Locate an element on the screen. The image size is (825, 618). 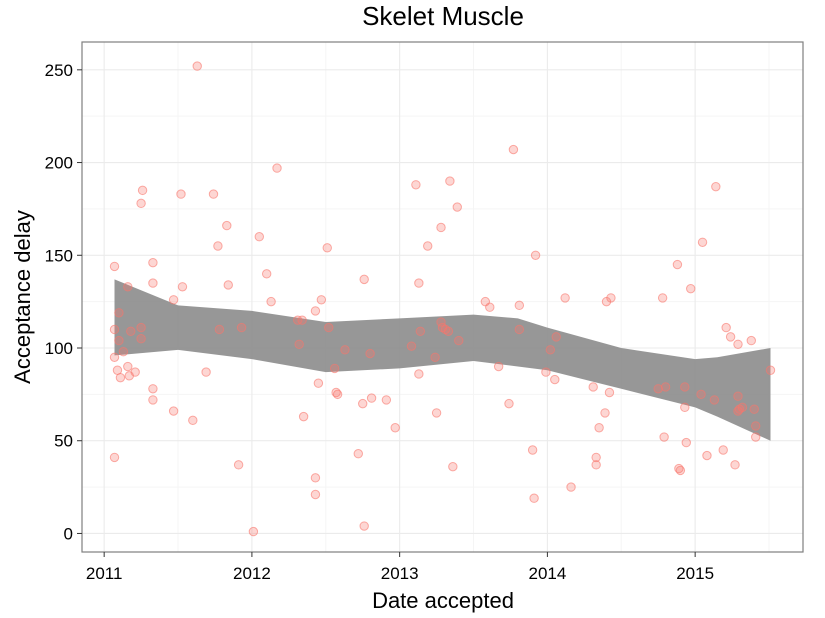
x-tick-label: 2011 is located at coordinates (104, 573).